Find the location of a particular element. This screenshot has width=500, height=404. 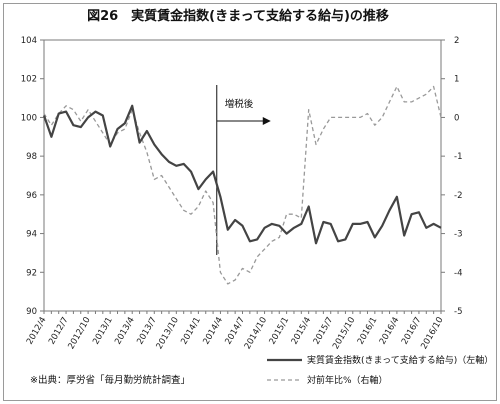

left-tick-label: 90 is located at coordinates (31, 312).